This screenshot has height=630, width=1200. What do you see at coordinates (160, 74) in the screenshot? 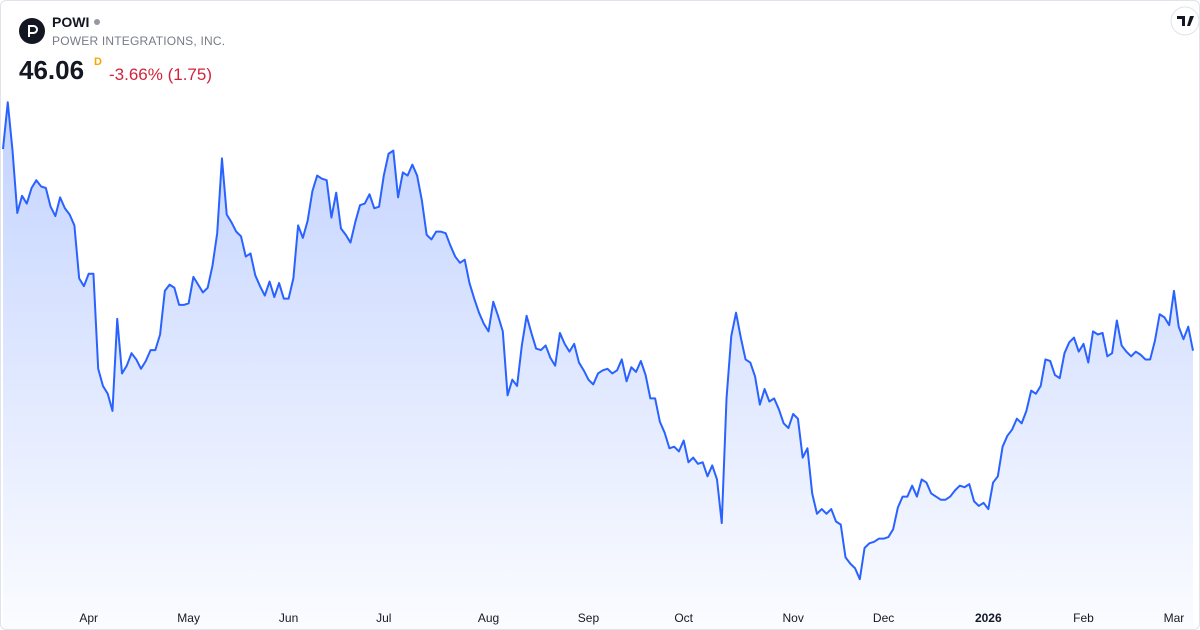
I see `price-change: -3.66% (1.75)` at bounding box center [160, 74].